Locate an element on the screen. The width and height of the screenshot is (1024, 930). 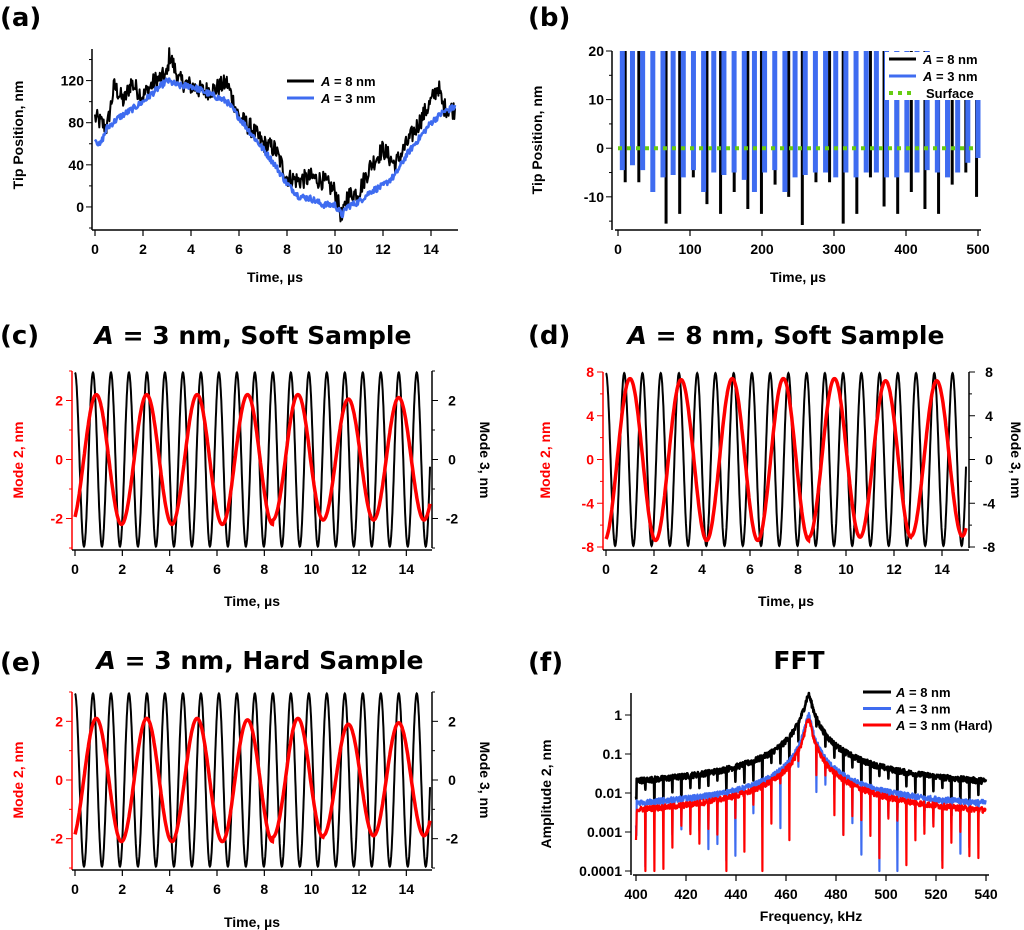
x-tick-label-a: 2 is located at coordinates (143, 249).